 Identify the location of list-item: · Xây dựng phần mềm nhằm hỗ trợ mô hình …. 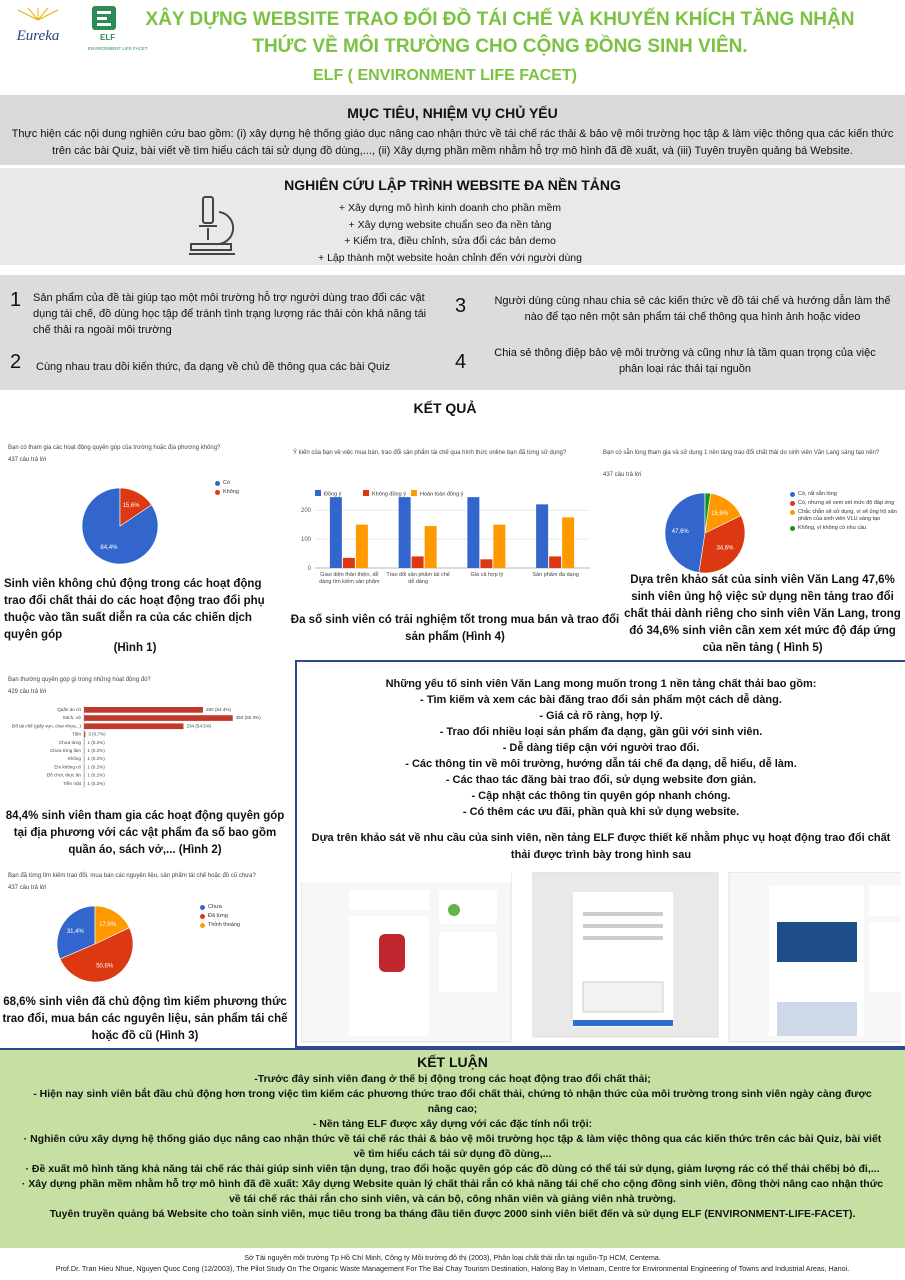
(452, 1191).